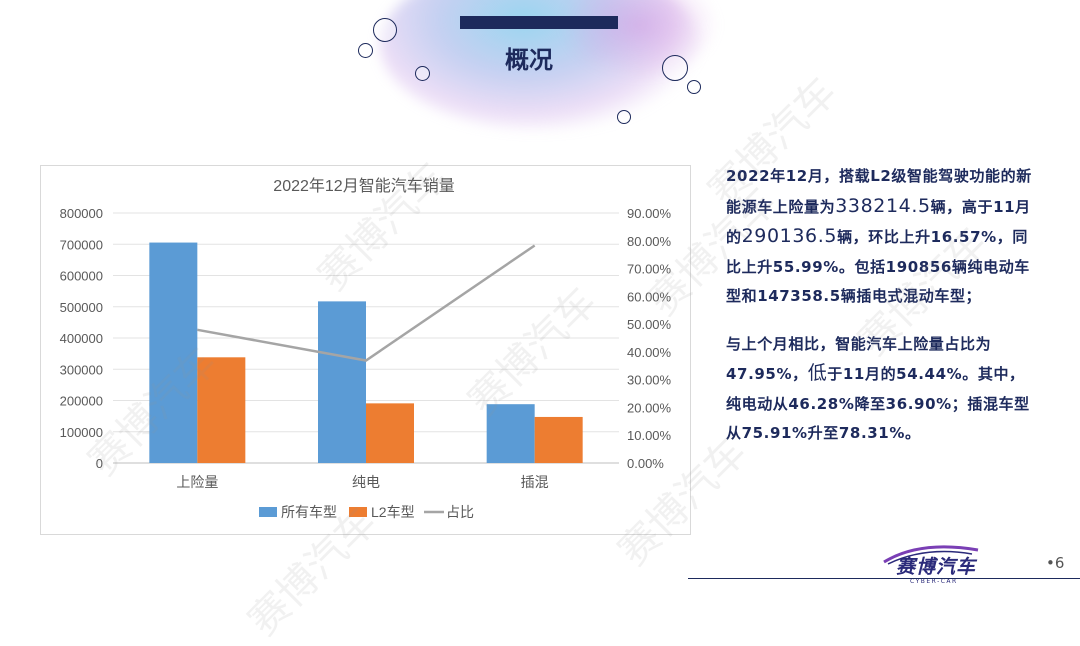 The image size is (1080, 646). Describe the element at coordinates (934, 581) in the screenshot. I see `logo-subtext: CYBER-CAR` at that location.